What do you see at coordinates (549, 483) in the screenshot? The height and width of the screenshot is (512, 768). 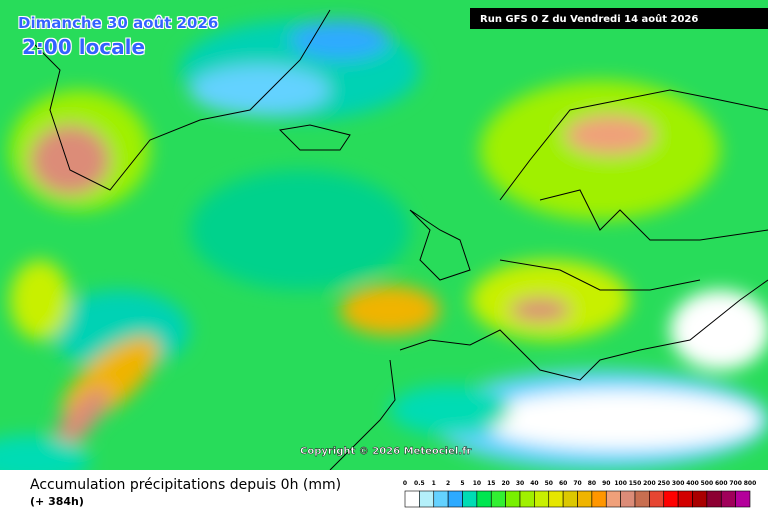 I see `legend-label: 50` at bounding box center [549, 483].